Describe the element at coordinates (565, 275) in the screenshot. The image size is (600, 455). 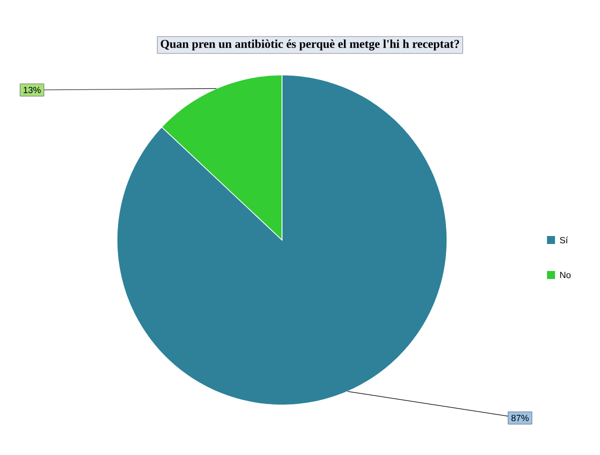
I see `legend-label: No` at that location.